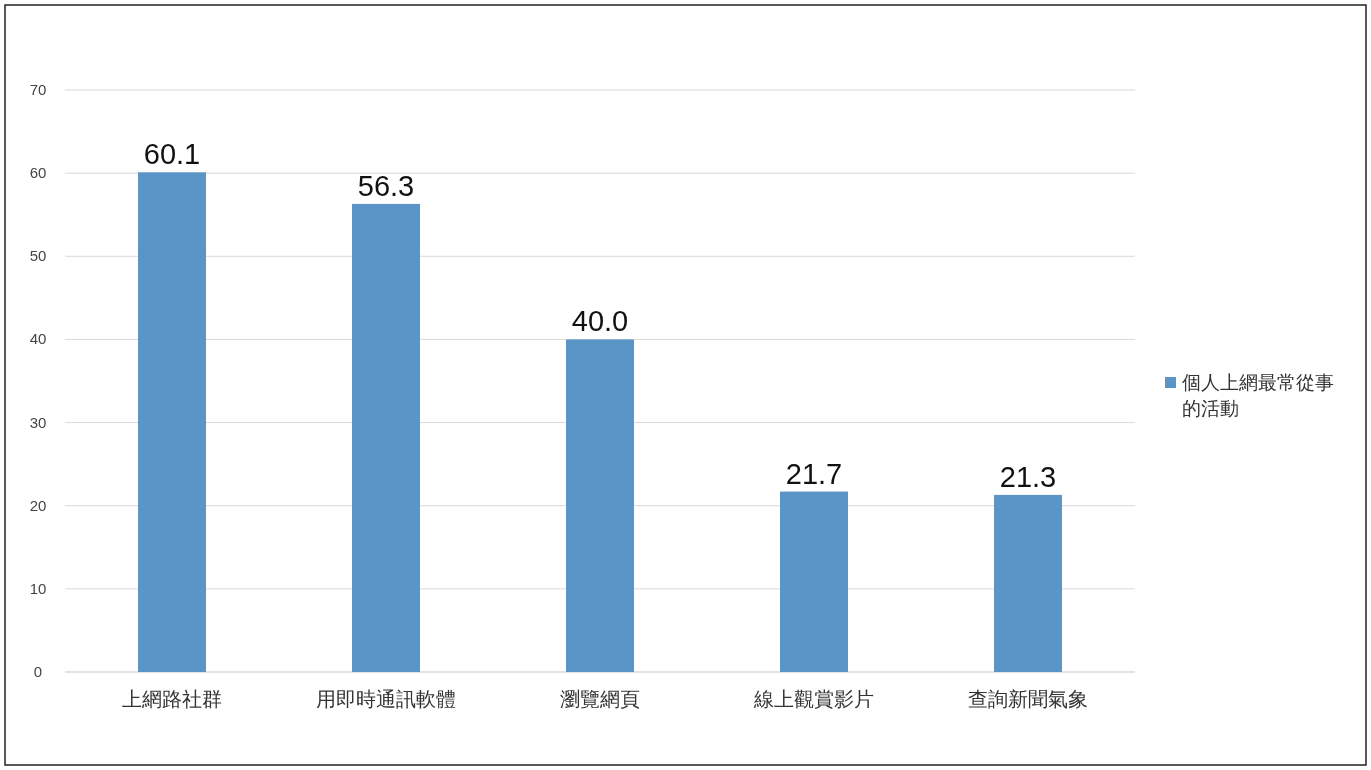 This screenshot has width=1371, height=770. What do you see at coordinates (38, 588) in the screenshot?
I see `y-tick-label: 10` at bounding box center [38, 588].